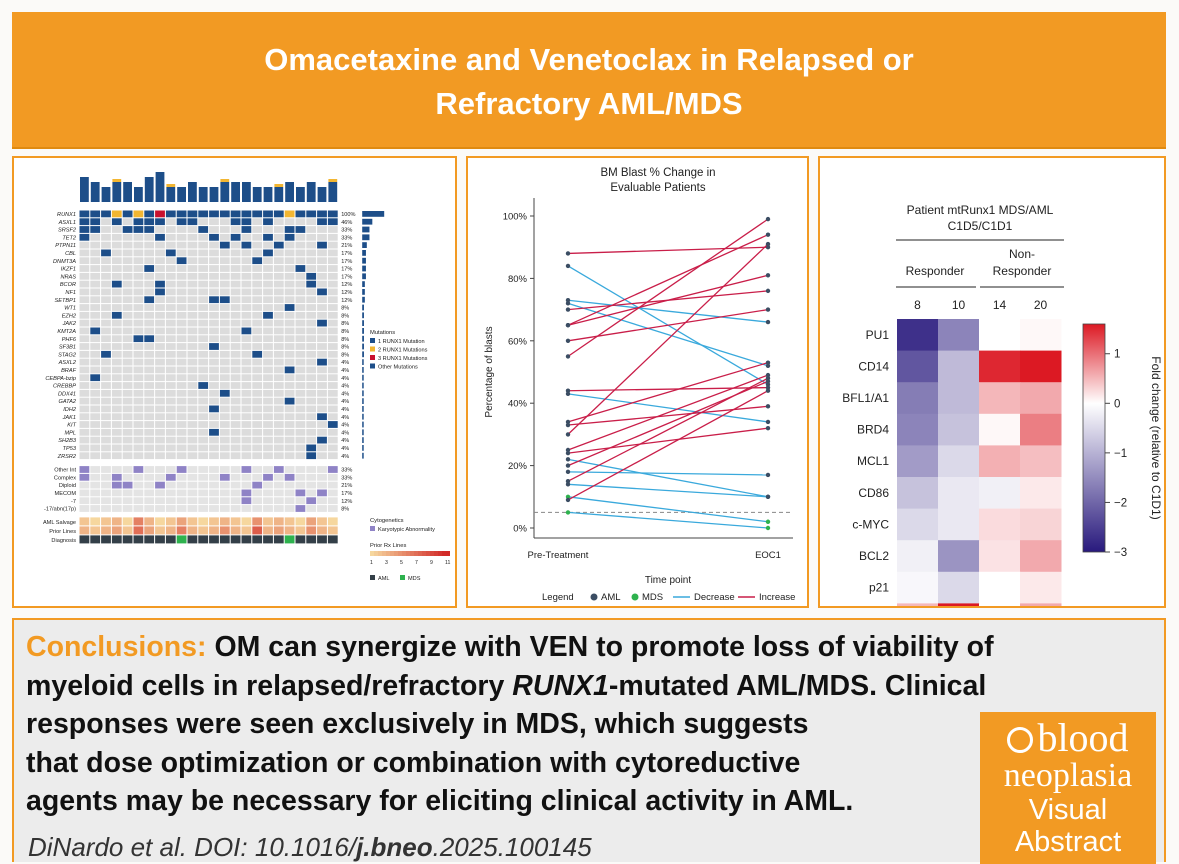 Image resolution: width=1179 pixels, height=864 pixels. Describe the element at coordinates (345, 324) in the screenshot. I see `gene-pct: 8%` at that location.